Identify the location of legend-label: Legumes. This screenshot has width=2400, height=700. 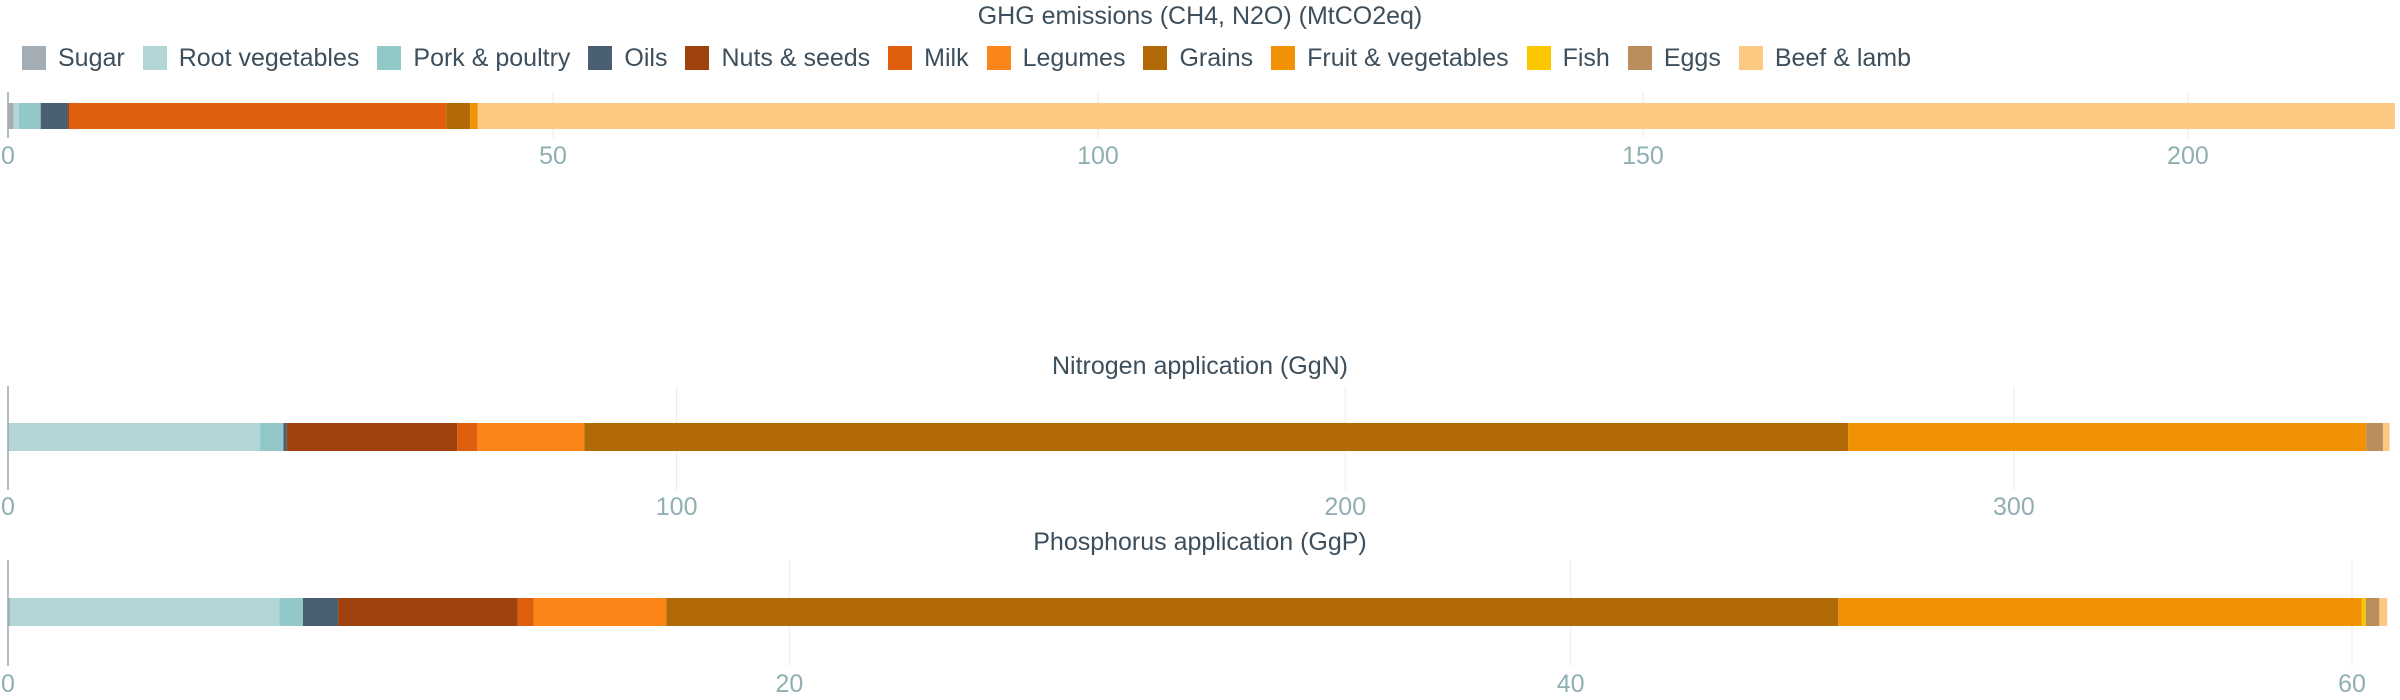
(1074, 57).